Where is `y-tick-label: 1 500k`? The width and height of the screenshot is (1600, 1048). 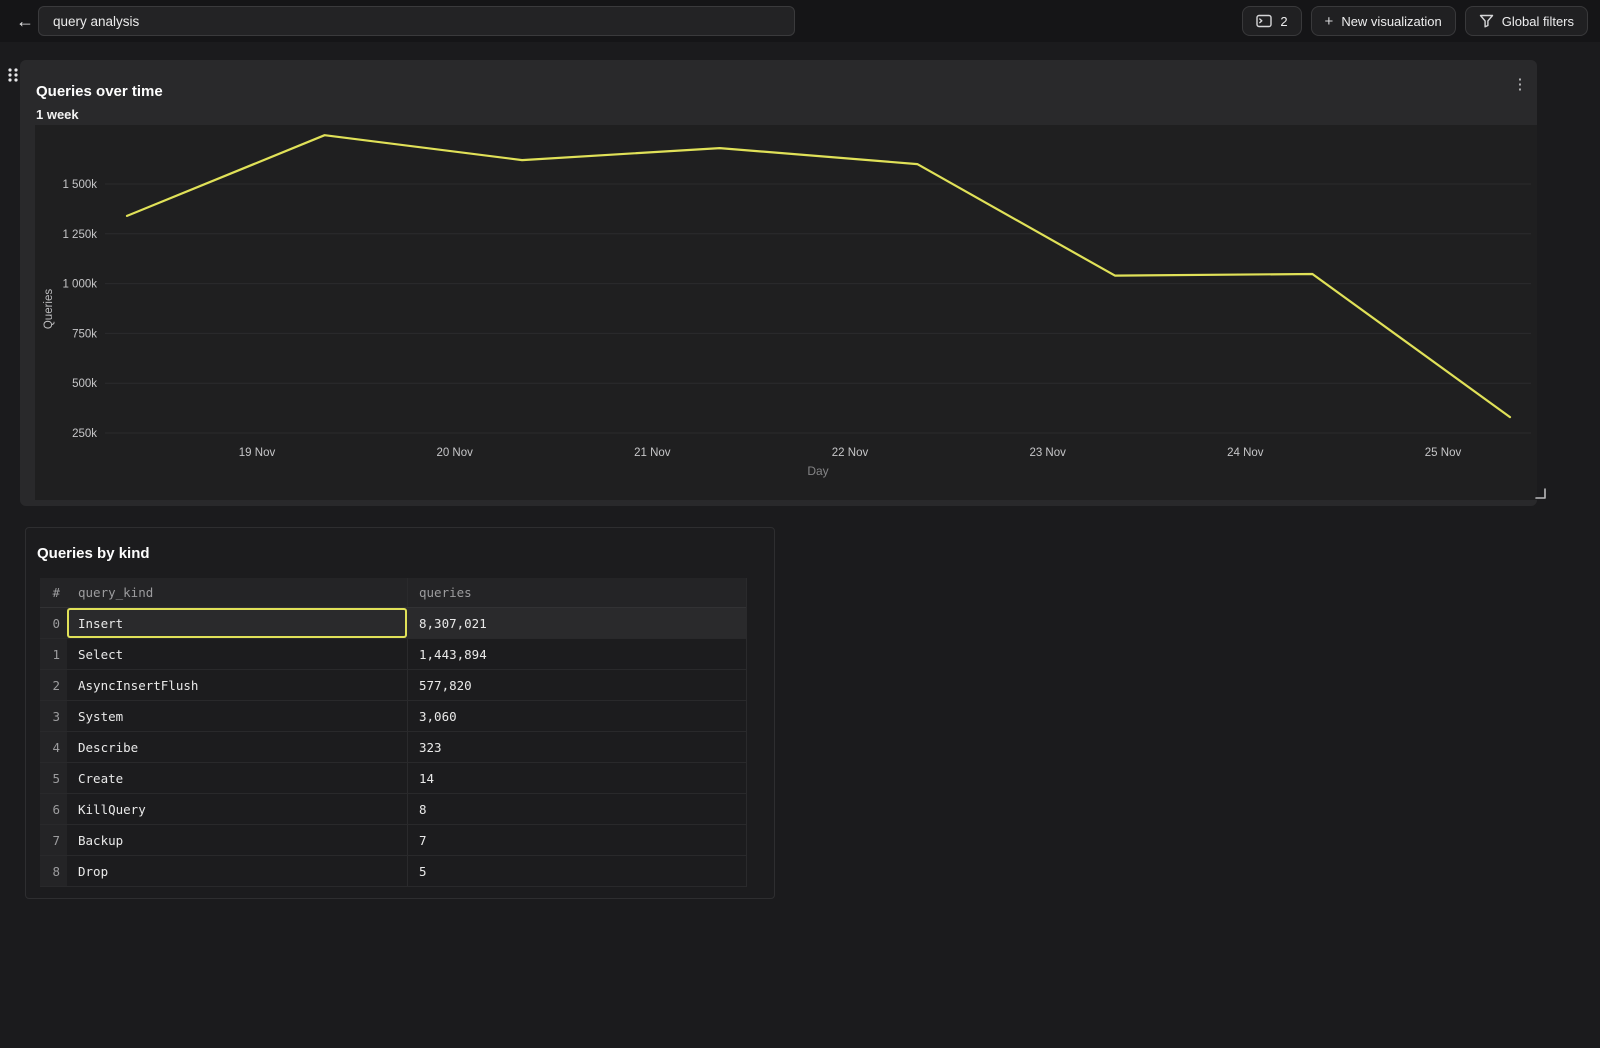
y-tick-label: 1 500k is located at coordinates (79, 185).